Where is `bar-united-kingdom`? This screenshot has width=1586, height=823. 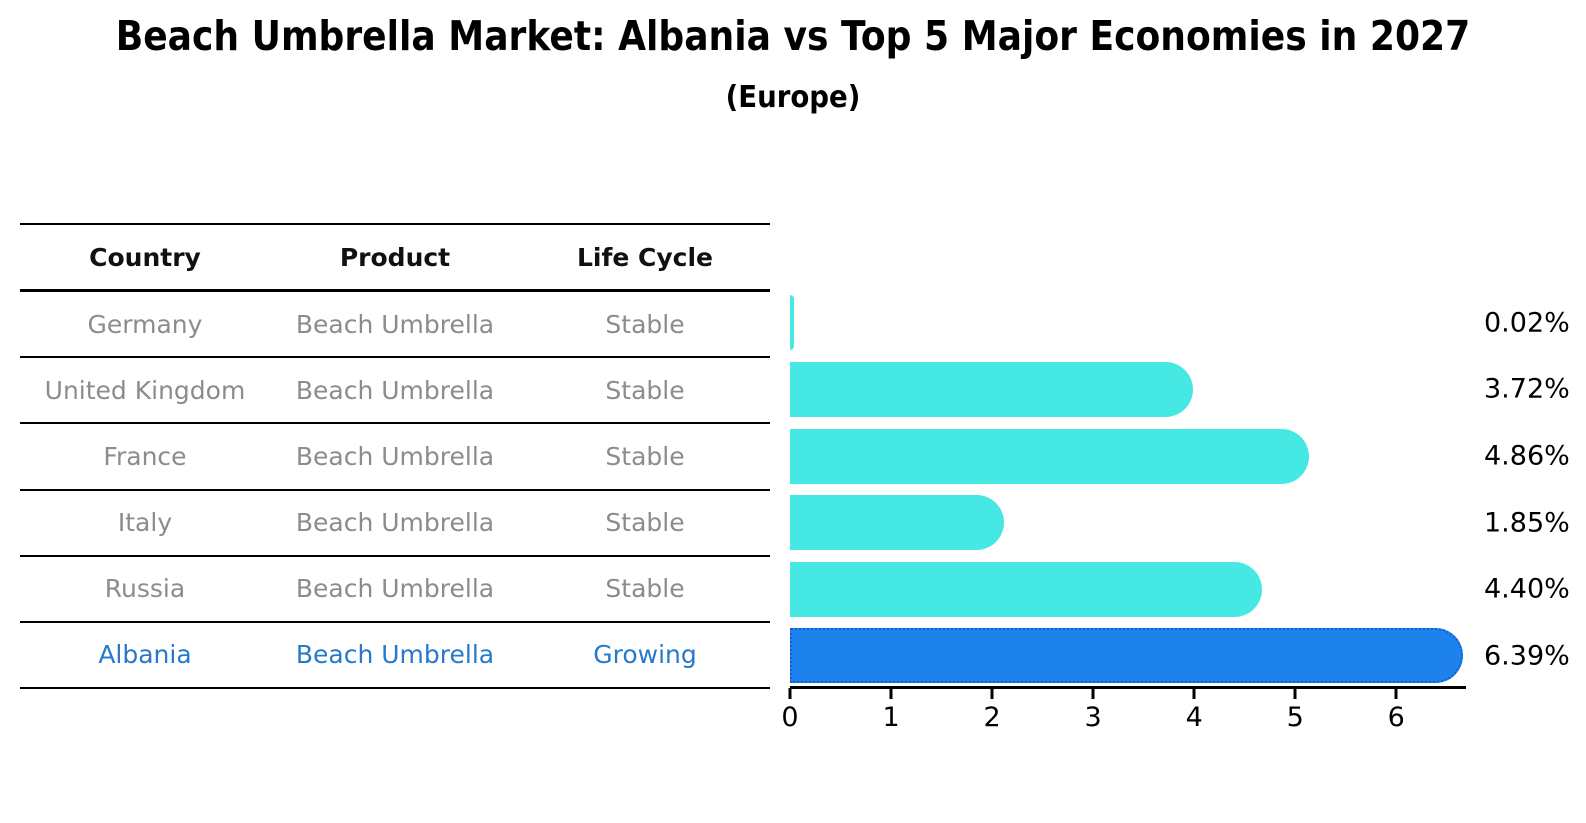
bar-united-kingdom is located at coordinates (992, 389).